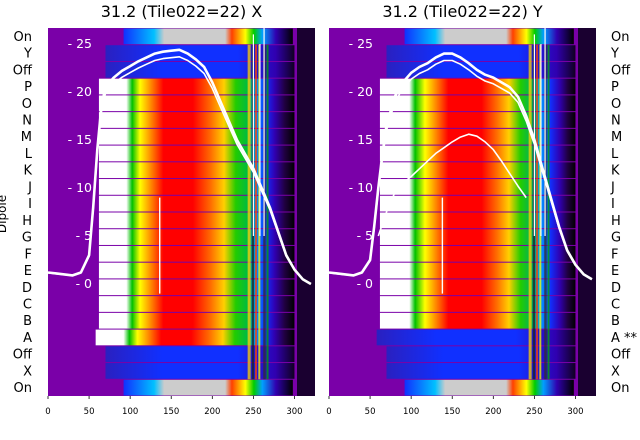 The image size is (640, 440). I want to click on y-tick-label: - 10, so click(80, 187).